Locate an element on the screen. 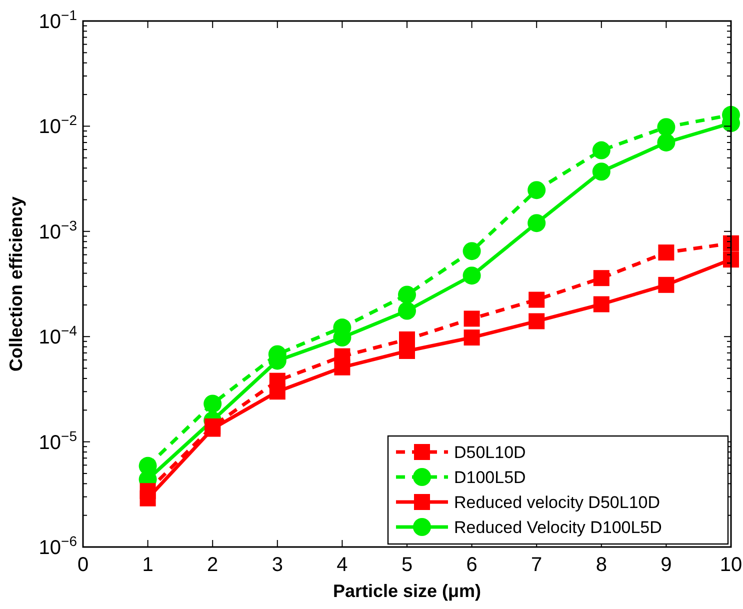 The height and width of the screenshot is (609, 743). x-tick-label: 4 is located at coordinates (342, 565).